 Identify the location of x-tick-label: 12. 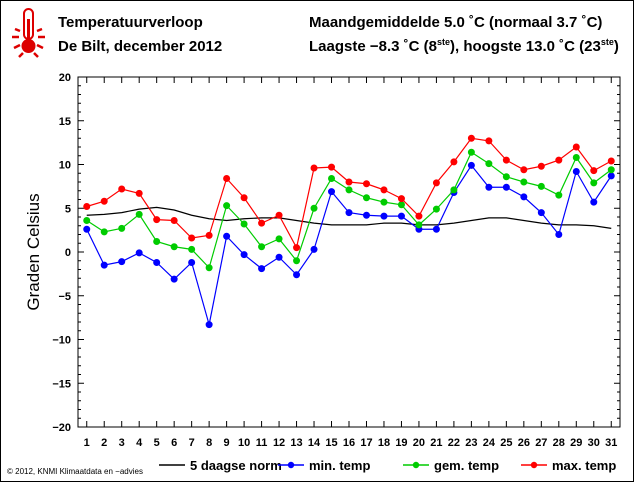
(279, 443).